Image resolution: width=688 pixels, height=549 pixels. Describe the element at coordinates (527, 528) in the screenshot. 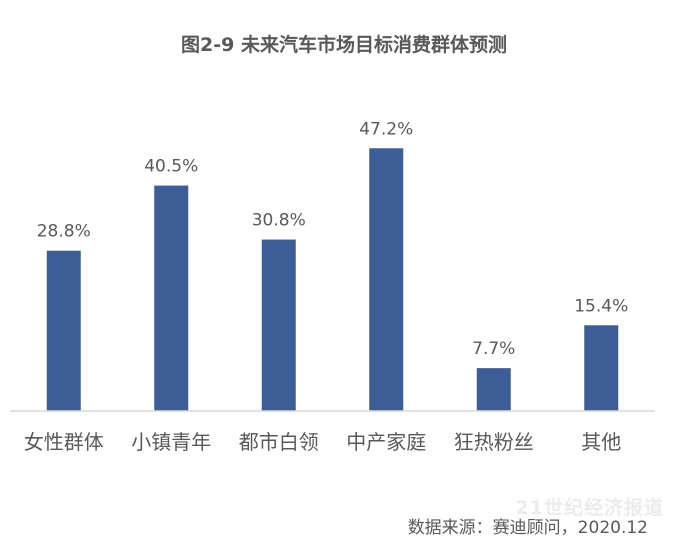

I see `source-note: 数据来源：赛迪顾问，2020.12` at that location.